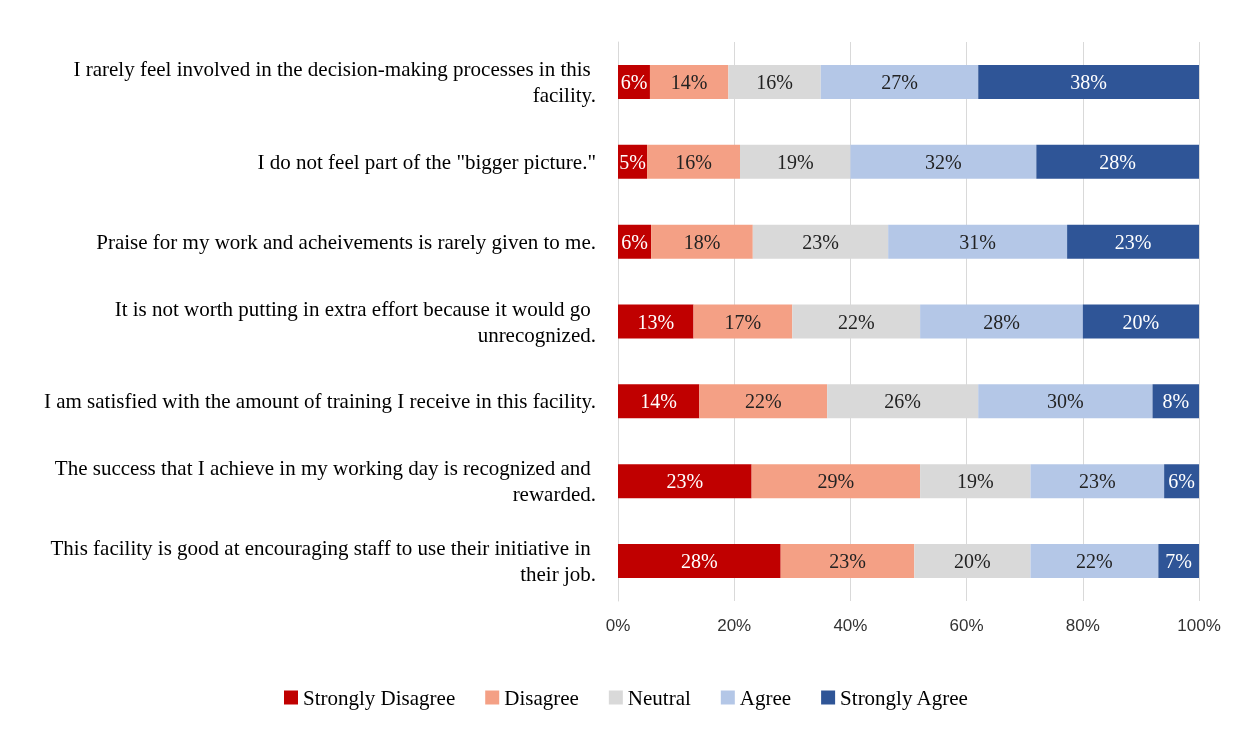  I want to click on y-tick-label: It is not worth putting in extra effort because it would go unrecognized., so click(355, 321).